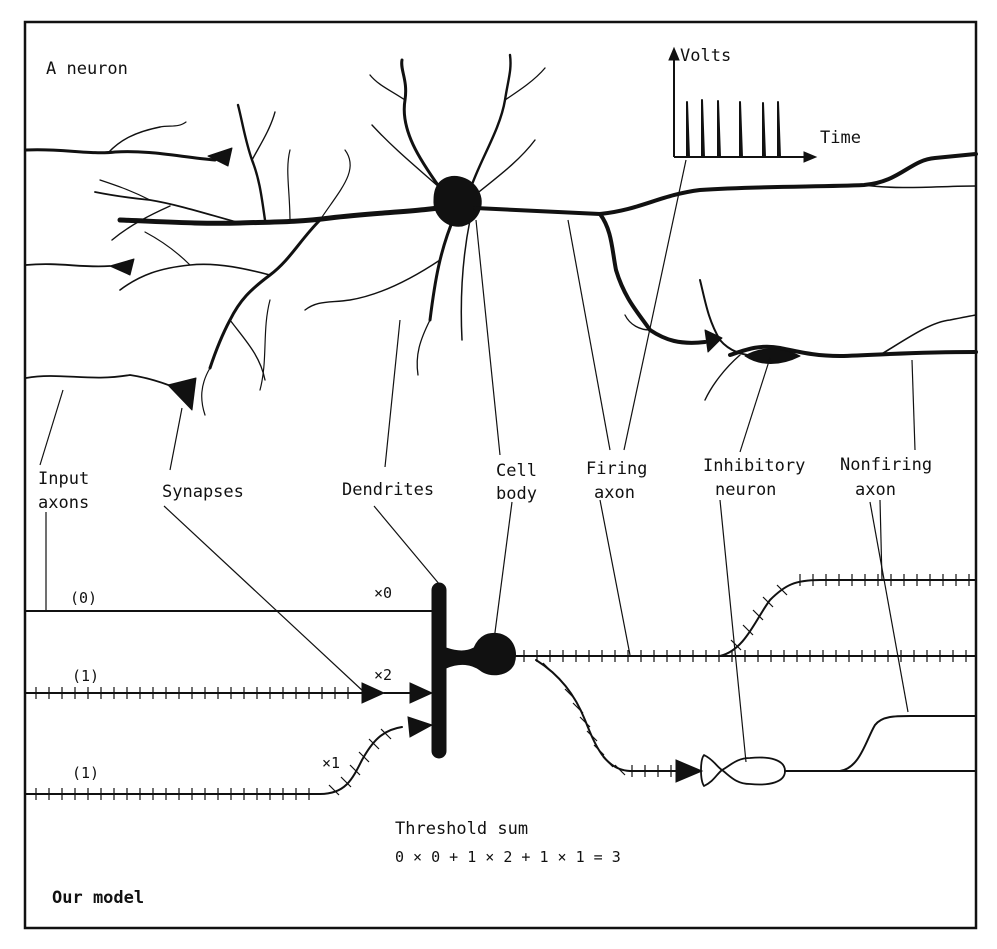 This screenshot has width=997, height=949. Describe the element at coordinates (516, 494) in the screenshot. I see `svg-text: body` at that location.